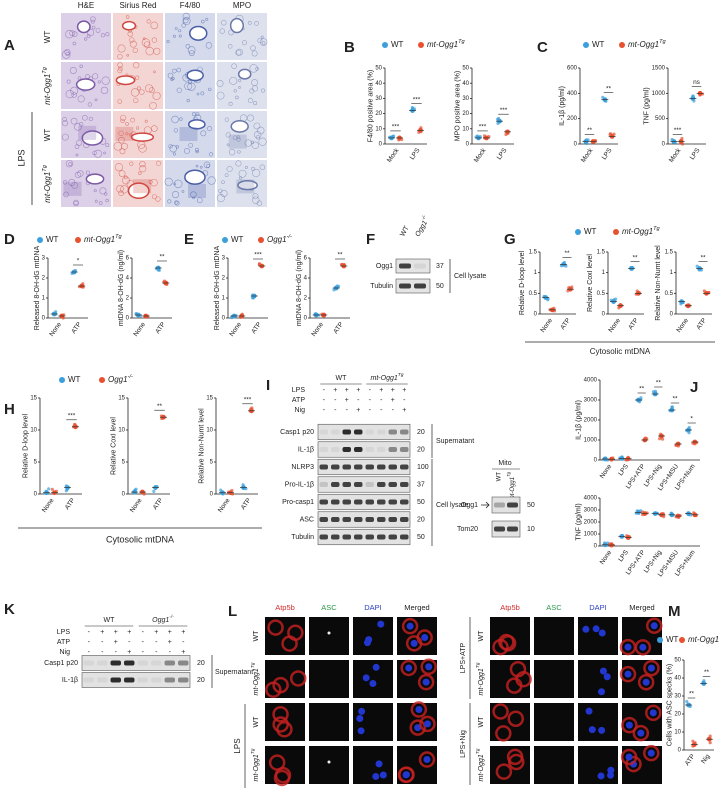 The image size is (719, 791). Describe the element at coordinates (678, 130) in the screenshot. I see `significance: ***` at that location.